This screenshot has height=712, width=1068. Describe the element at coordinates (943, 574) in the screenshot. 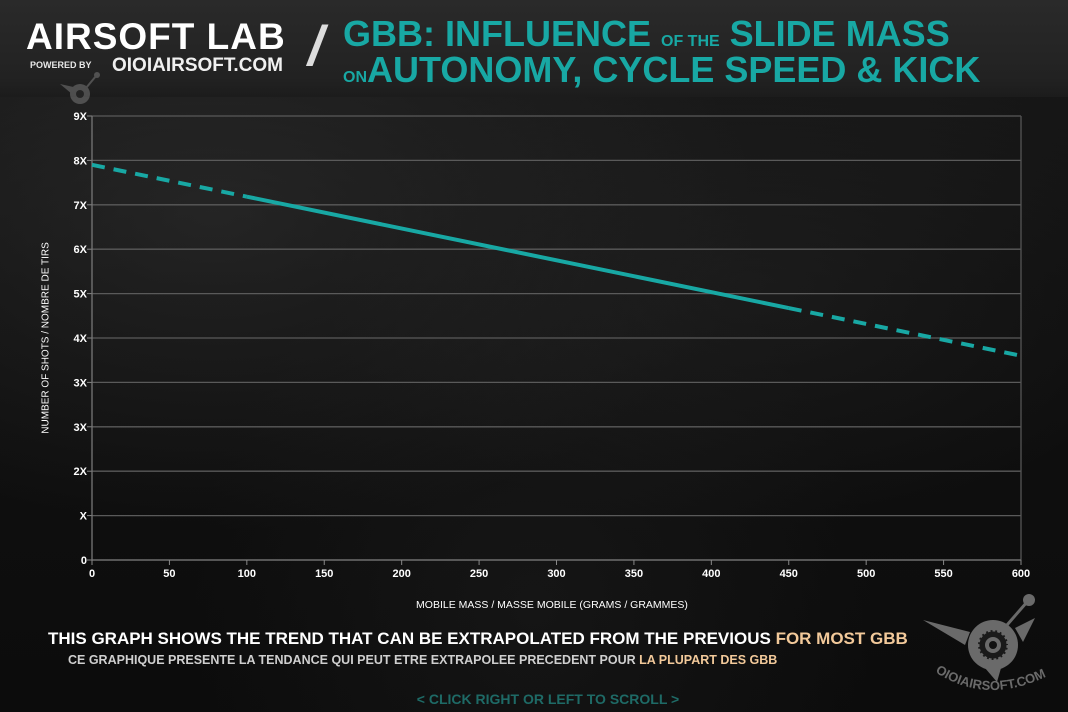

I see `x-tick-label: 550` at that location.